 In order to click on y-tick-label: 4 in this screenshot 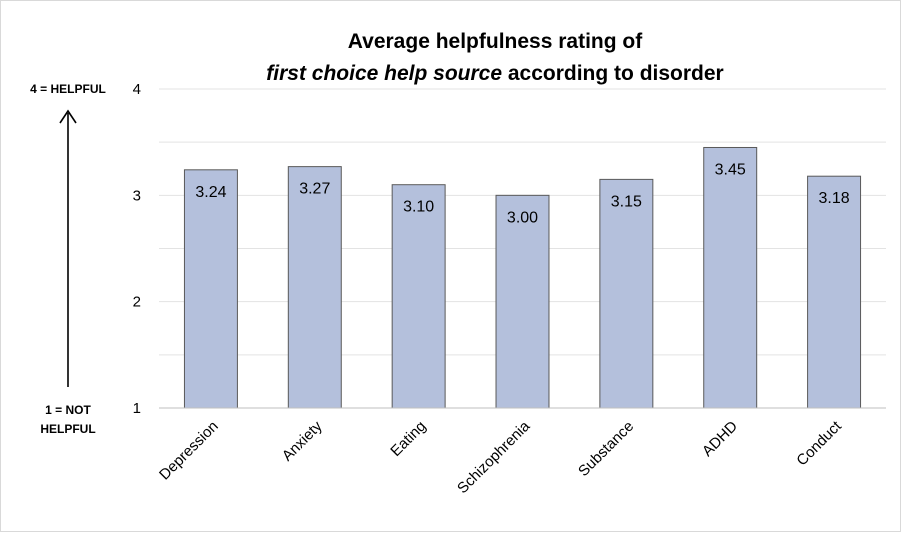, I will do `click(137, 89)`.